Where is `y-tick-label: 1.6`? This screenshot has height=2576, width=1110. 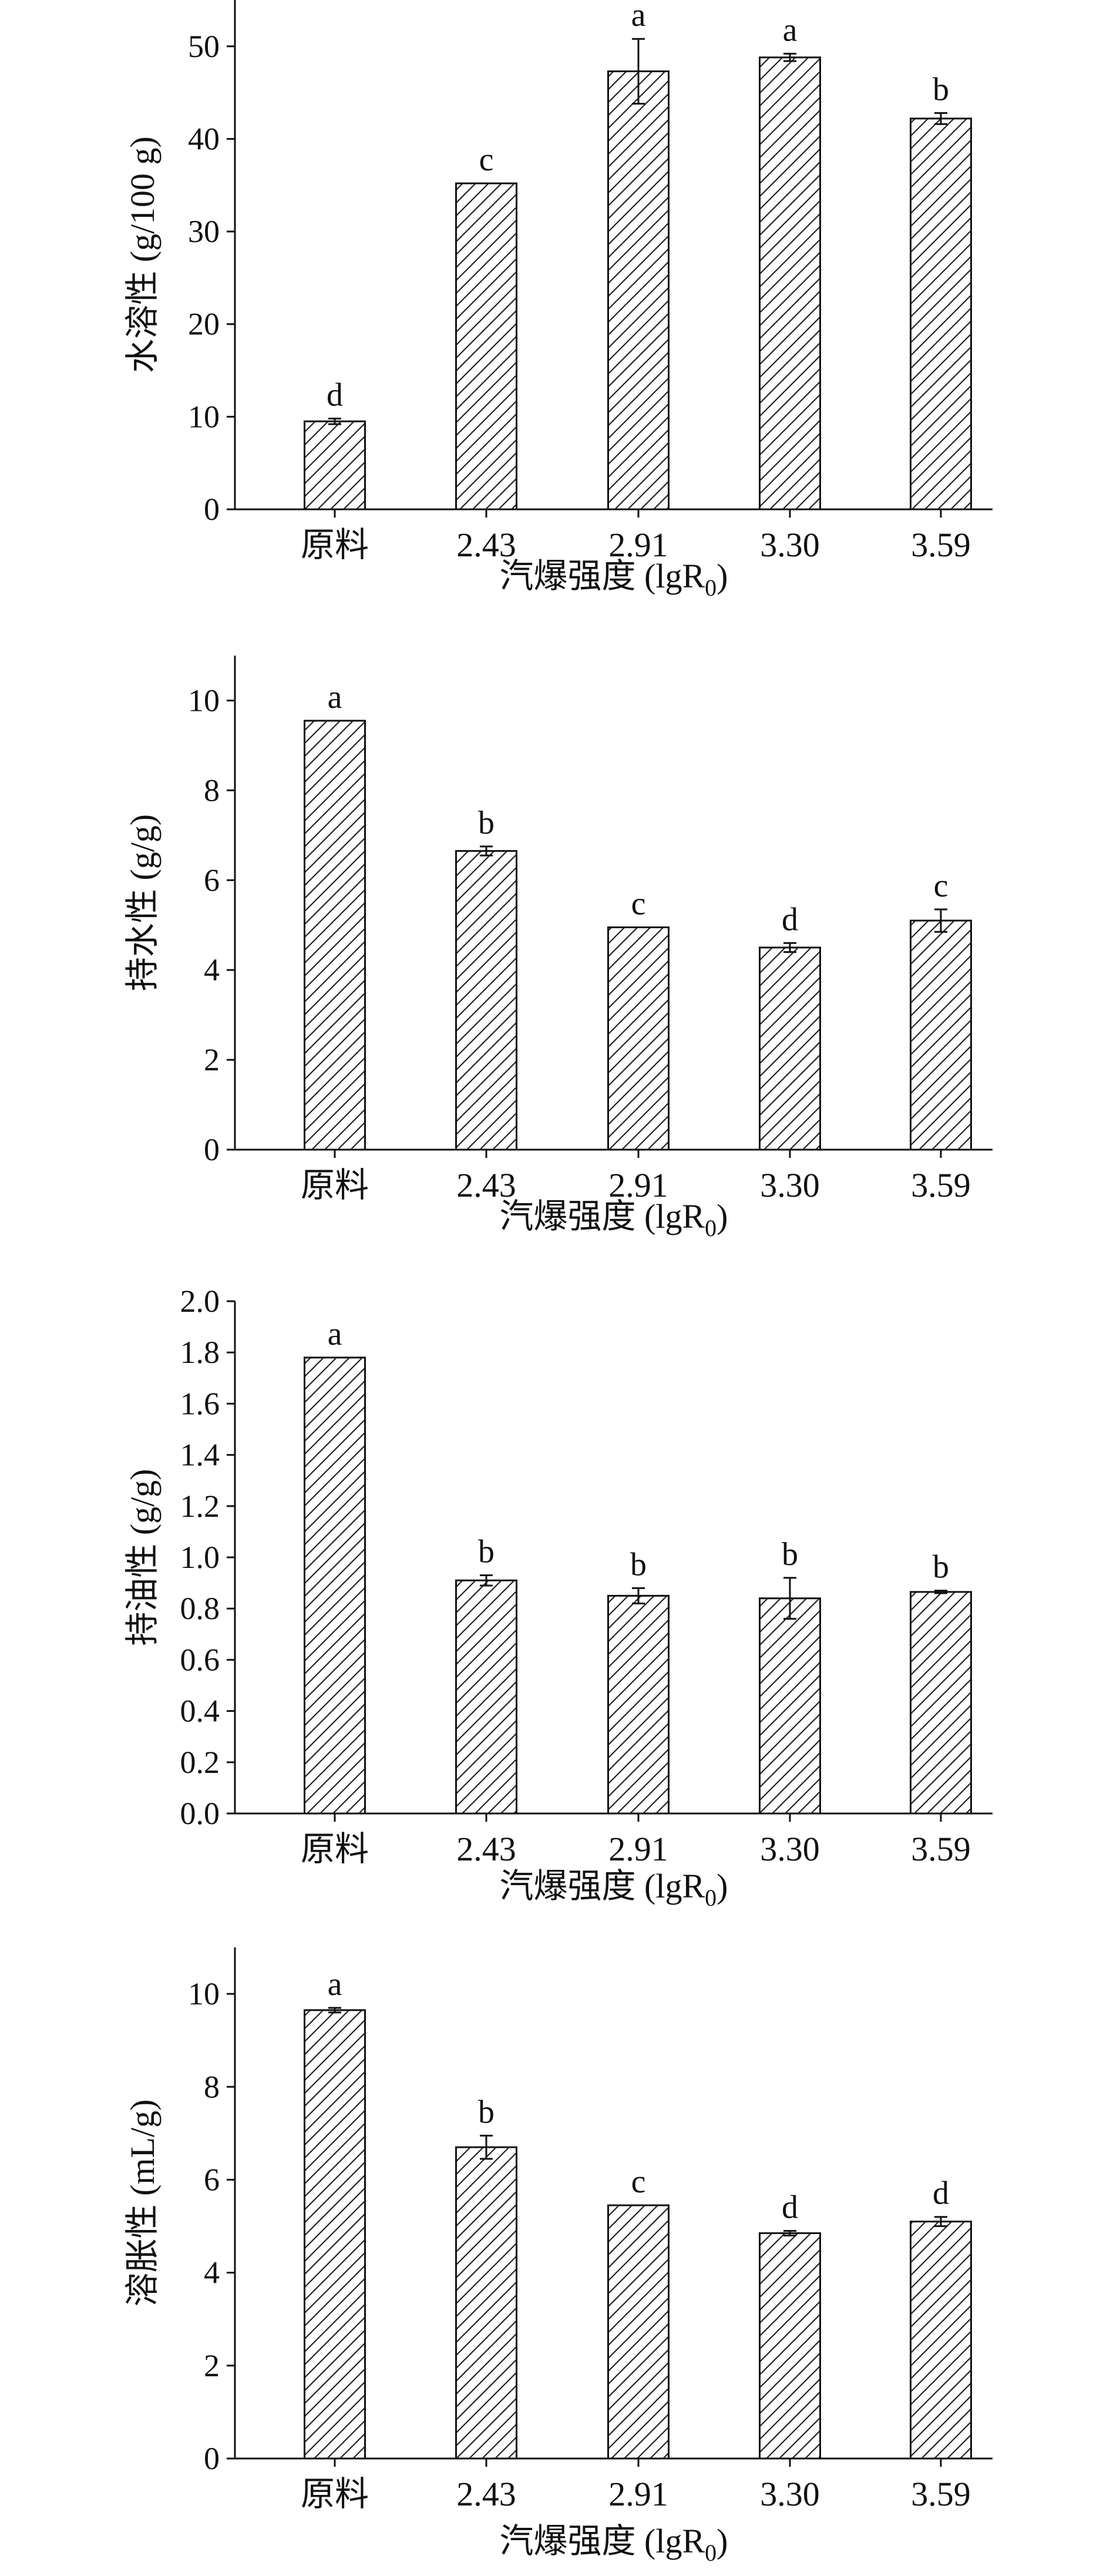 y-tick-label: 1.6 is located at coordinates (200, 1403).